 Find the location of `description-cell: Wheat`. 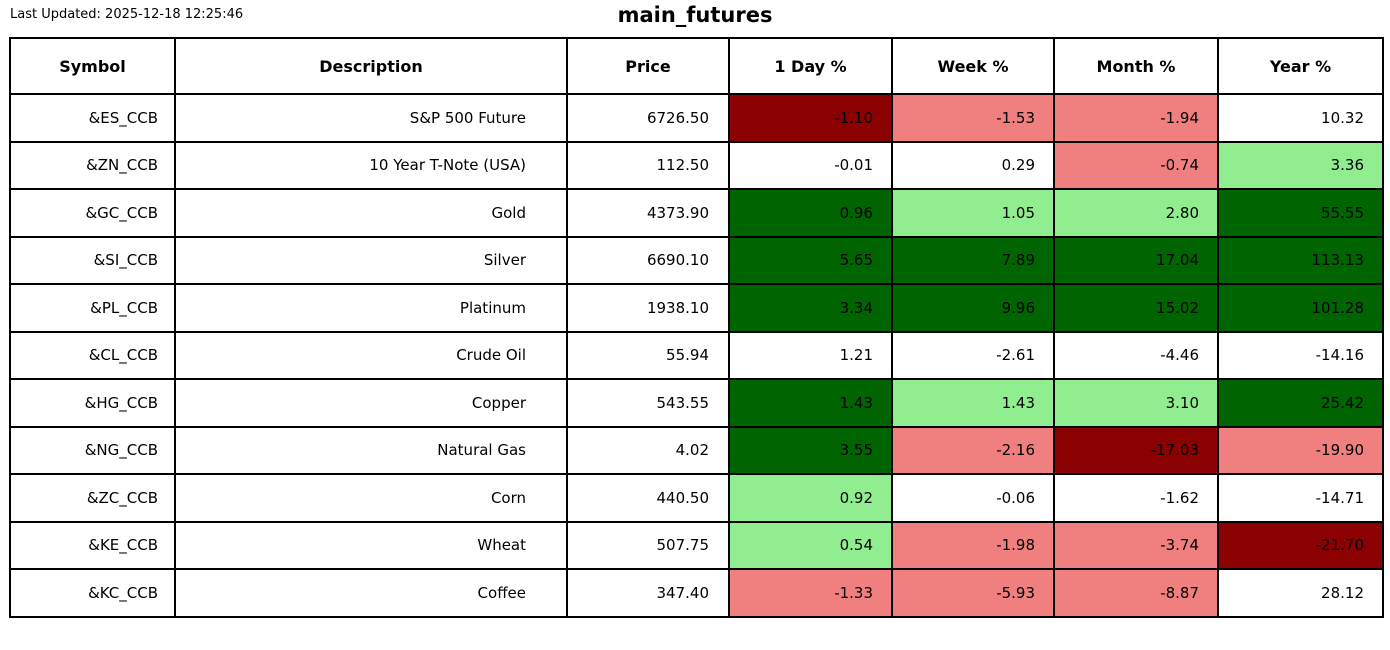

description-cell: Wheat is located at coordinates (371, 545).